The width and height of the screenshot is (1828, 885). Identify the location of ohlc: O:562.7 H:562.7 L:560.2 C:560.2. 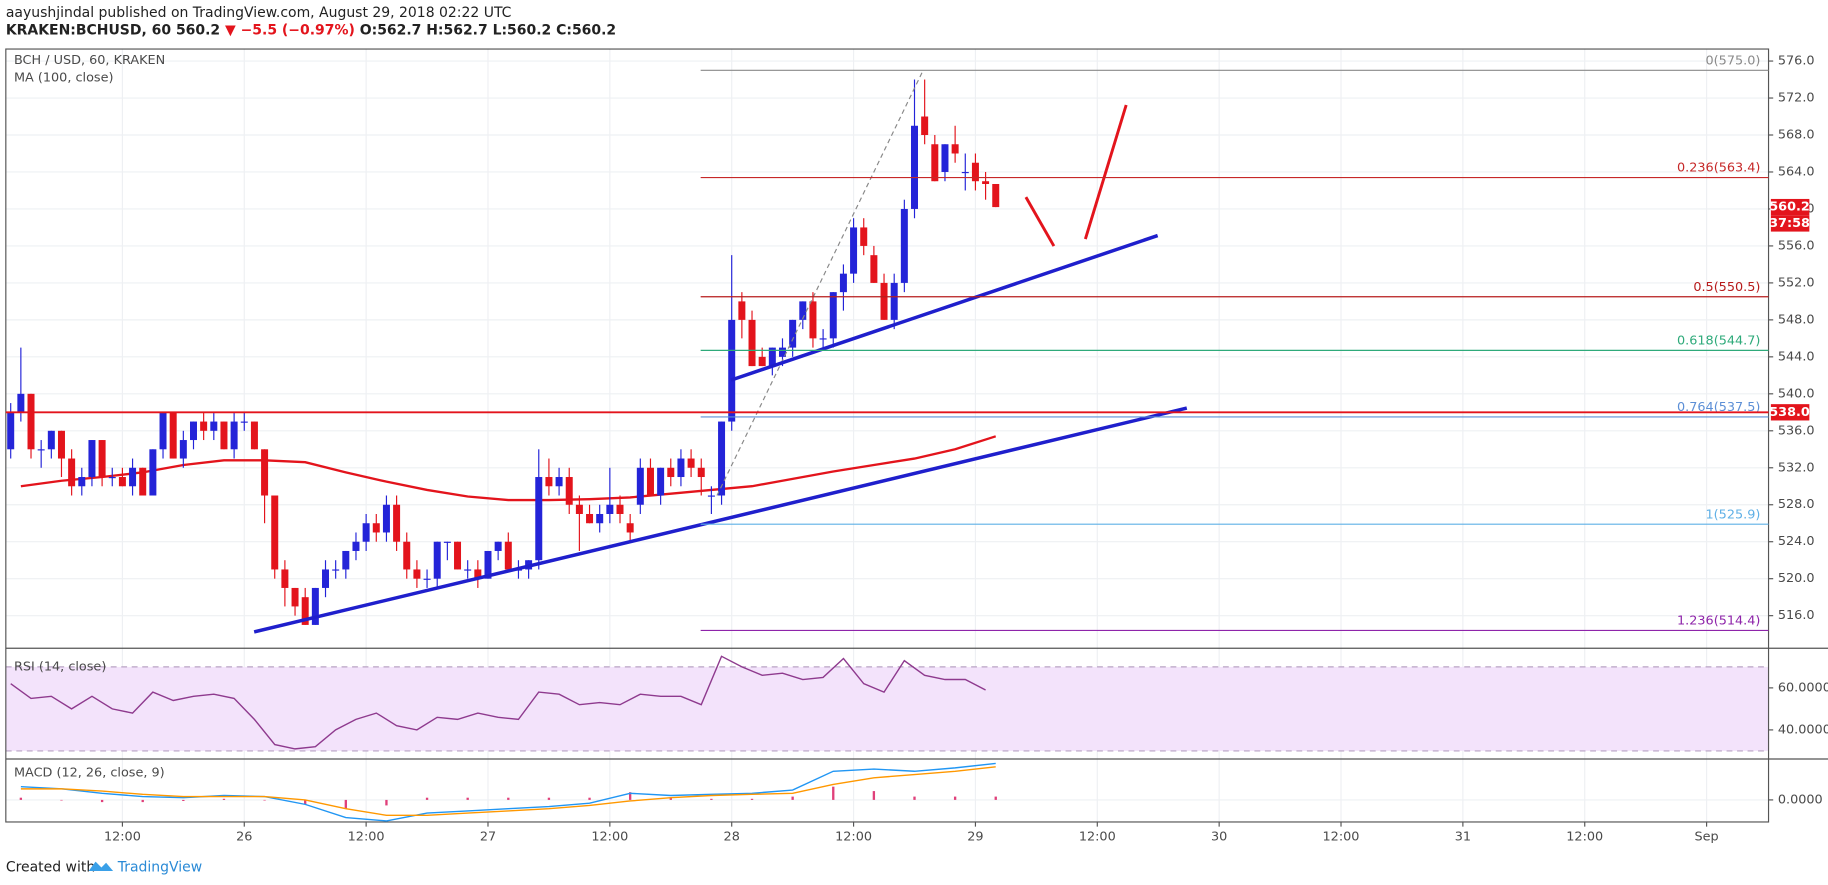
(488, 30).